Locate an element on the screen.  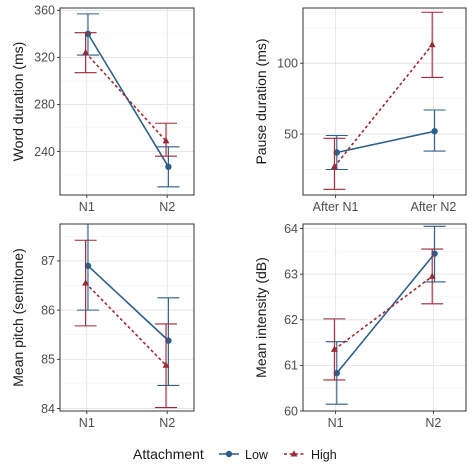
legend: Attachment Low High is located at coordinates (235, 454).